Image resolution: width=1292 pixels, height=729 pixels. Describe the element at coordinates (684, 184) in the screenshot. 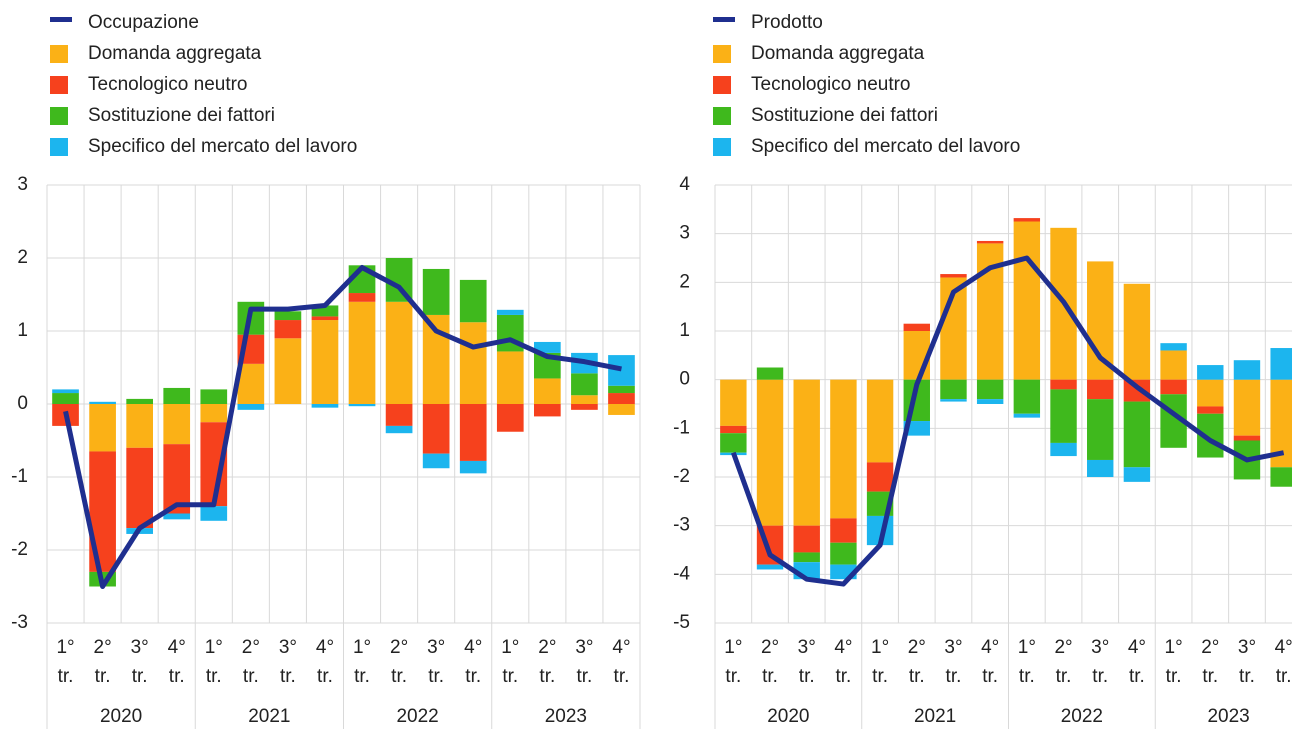

I see `y-tick-label: 4` at that location.